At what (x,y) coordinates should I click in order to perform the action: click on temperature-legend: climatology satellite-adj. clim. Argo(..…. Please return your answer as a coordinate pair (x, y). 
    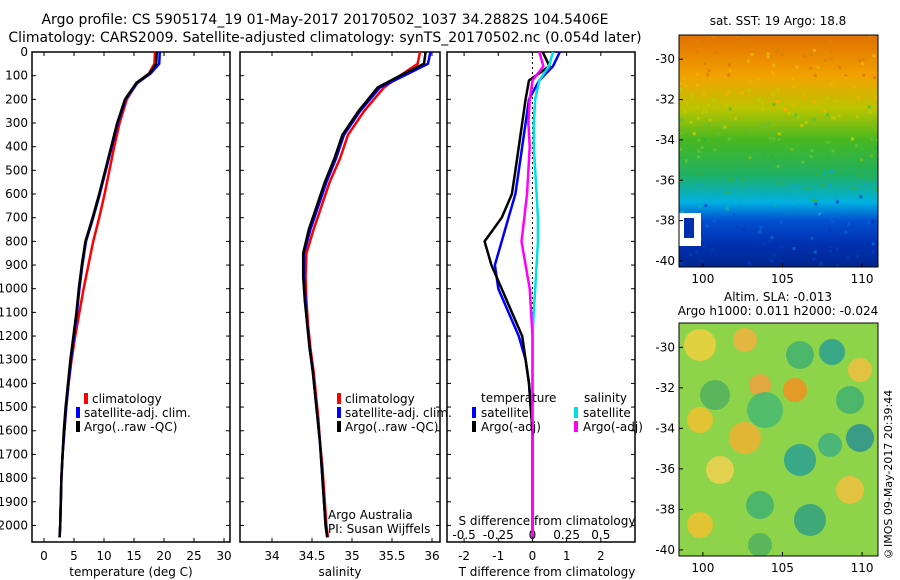
    Looking at the image, I should click on (133, 413).